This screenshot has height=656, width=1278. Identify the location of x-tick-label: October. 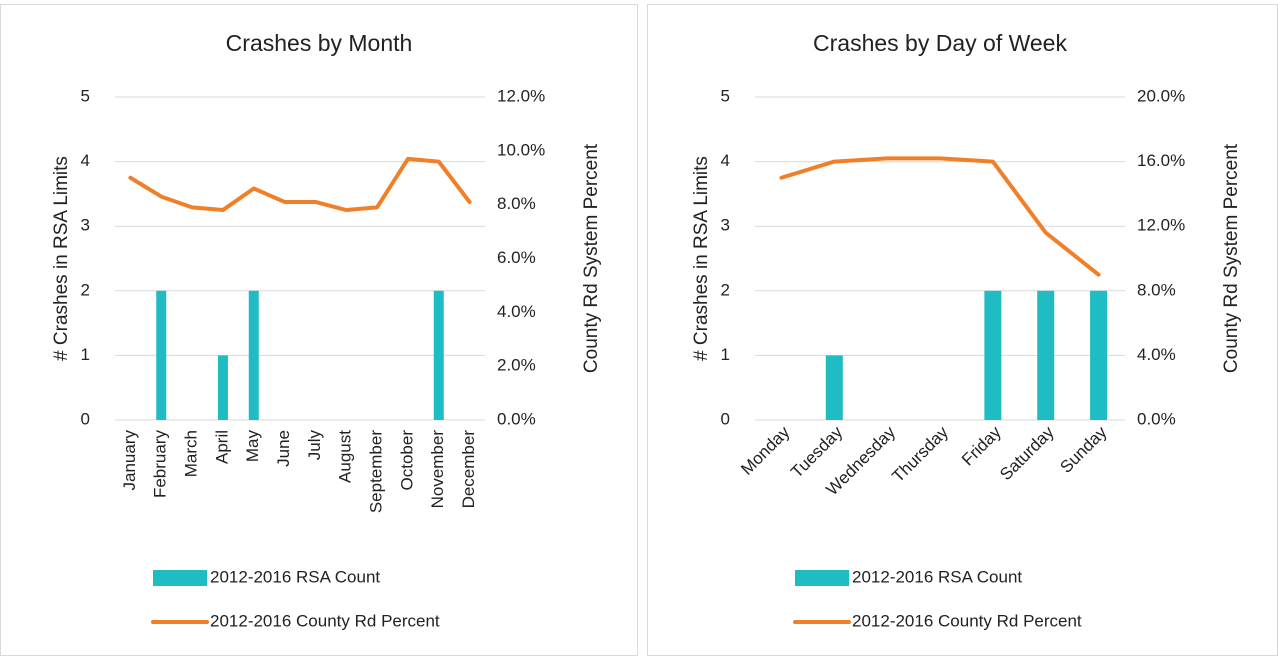
(406, 460).